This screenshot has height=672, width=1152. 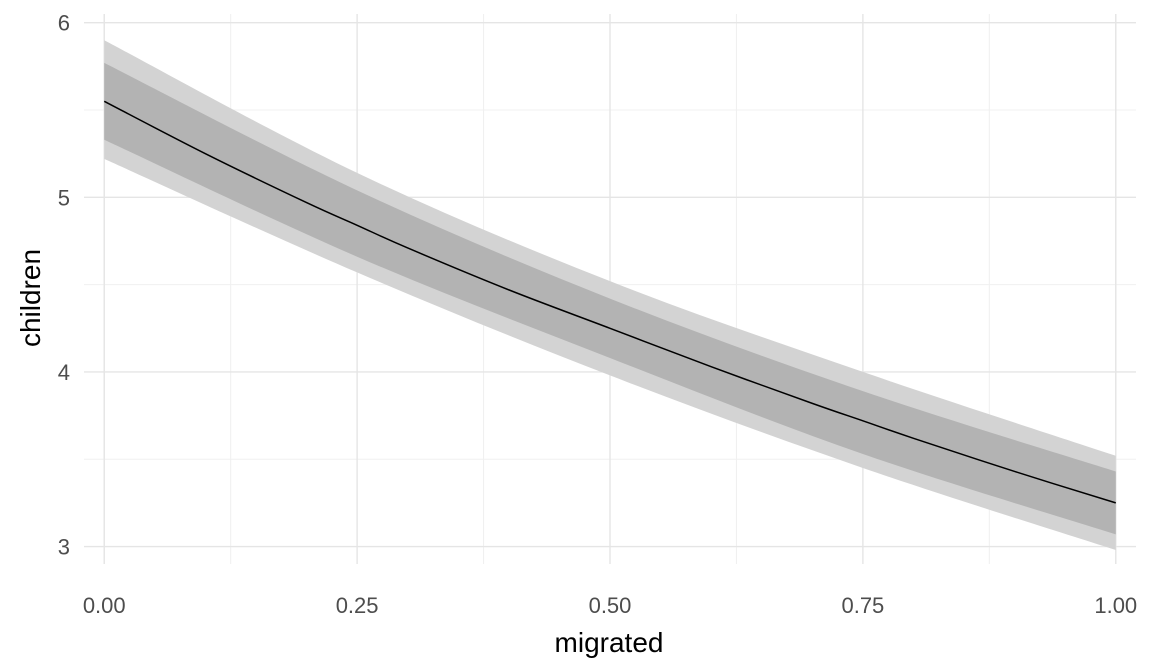 I want to click on y-tick-label: 3, so click(x=64, y=547).